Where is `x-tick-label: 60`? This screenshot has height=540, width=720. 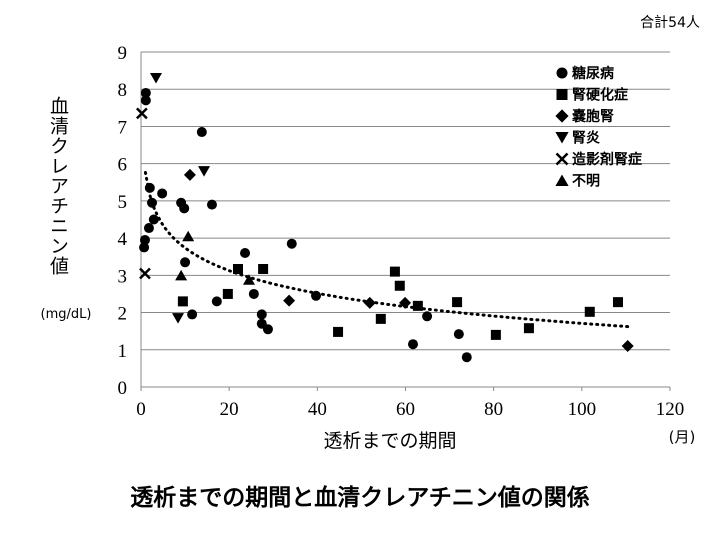
x-tick-label: 60 is located at coordinates (405, 409).